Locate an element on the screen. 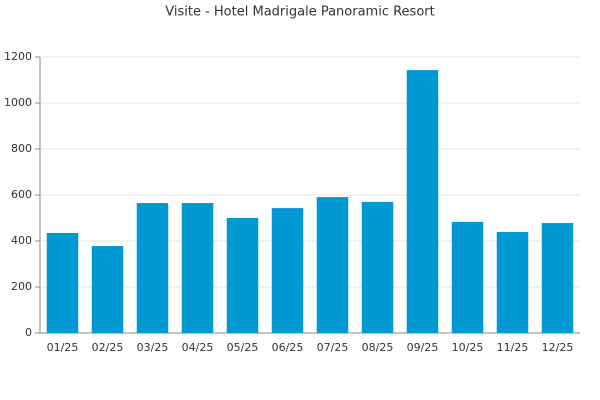  x-tick-label: 05/25 is located at coordinates (243, 347).